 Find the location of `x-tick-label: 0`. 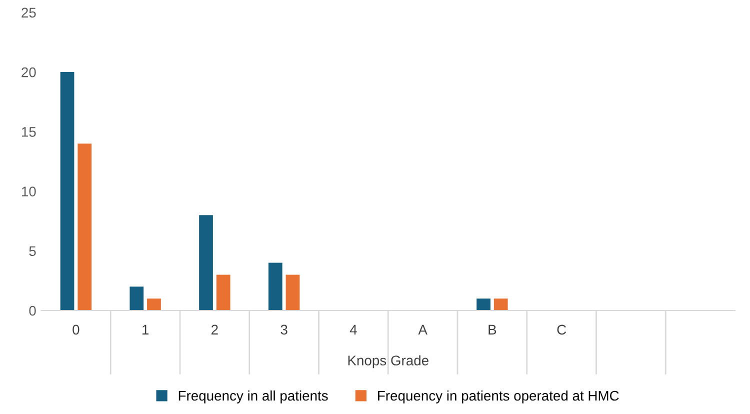

x-tick-label: 0 is located at coordinates (76, 329).